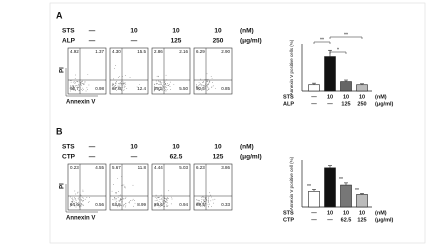 The width and height of the screenshot is (433, 250). I want to click on condition-value: 125, so click(218, 157).